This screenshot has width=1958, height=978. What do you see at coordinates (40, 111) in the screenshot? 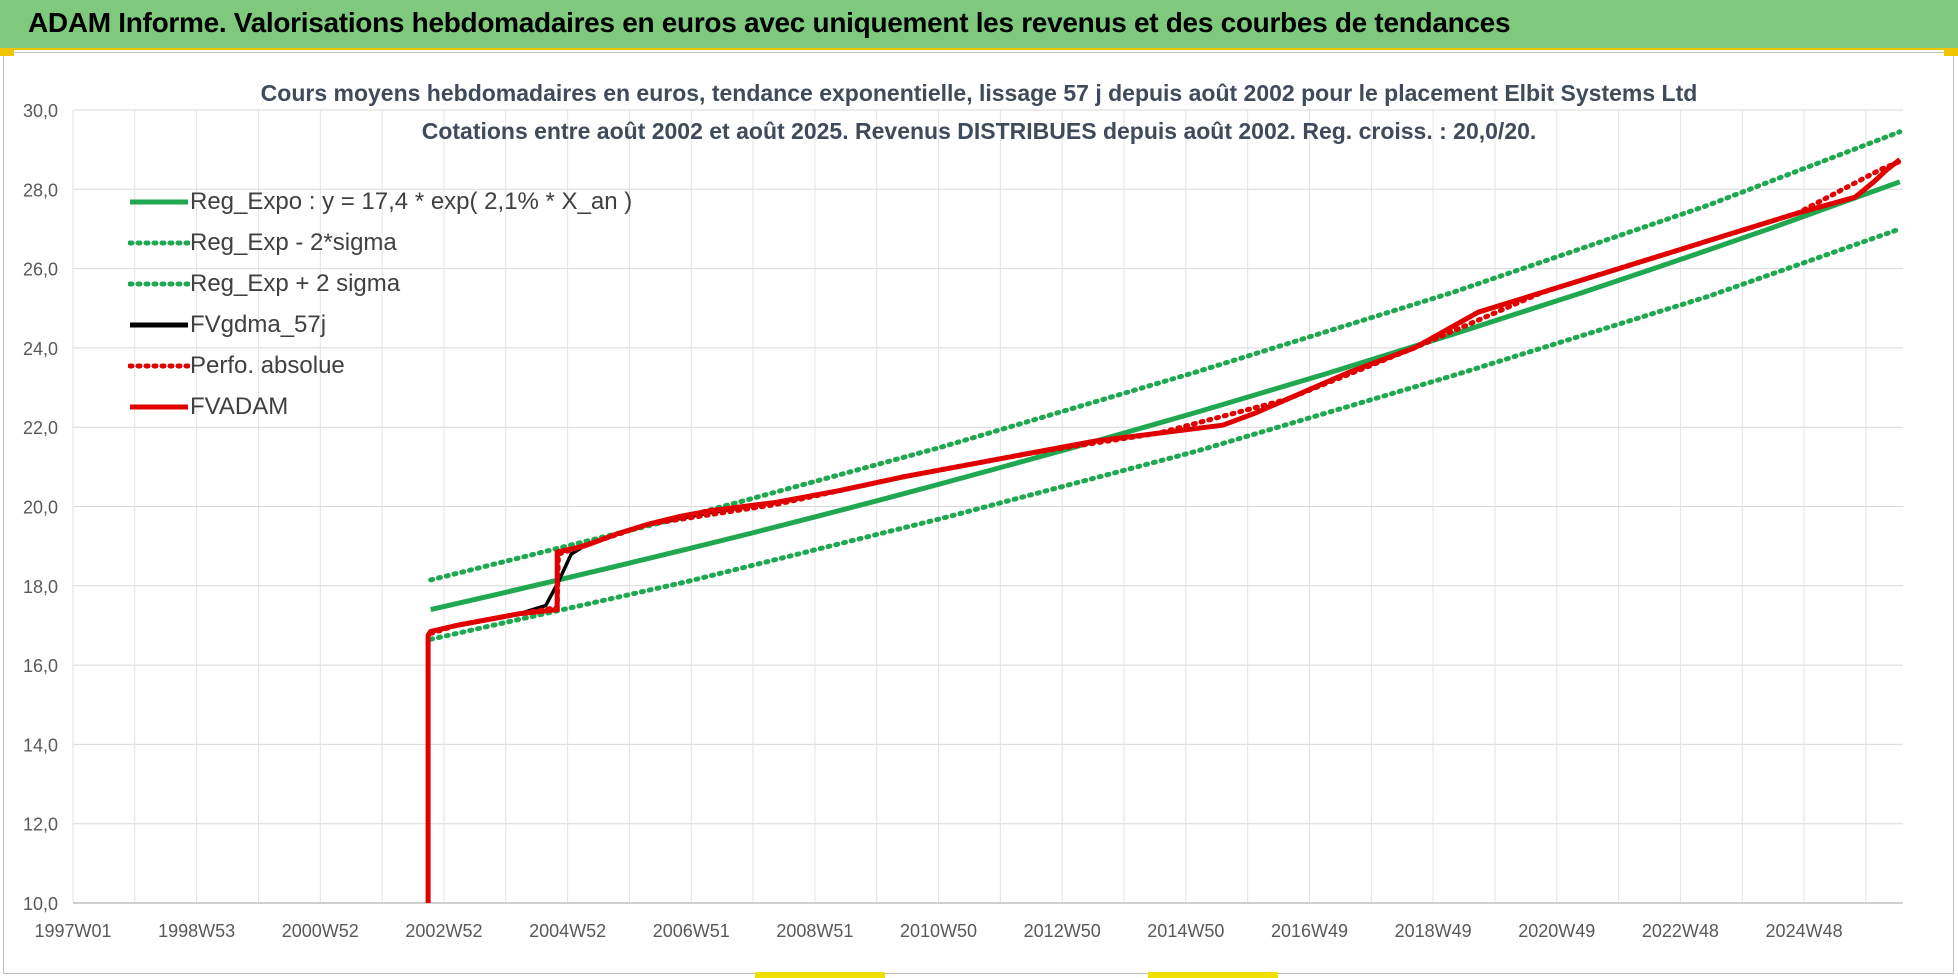
I see `y-tick-label: 30,0` at bounding box center [40, 111].